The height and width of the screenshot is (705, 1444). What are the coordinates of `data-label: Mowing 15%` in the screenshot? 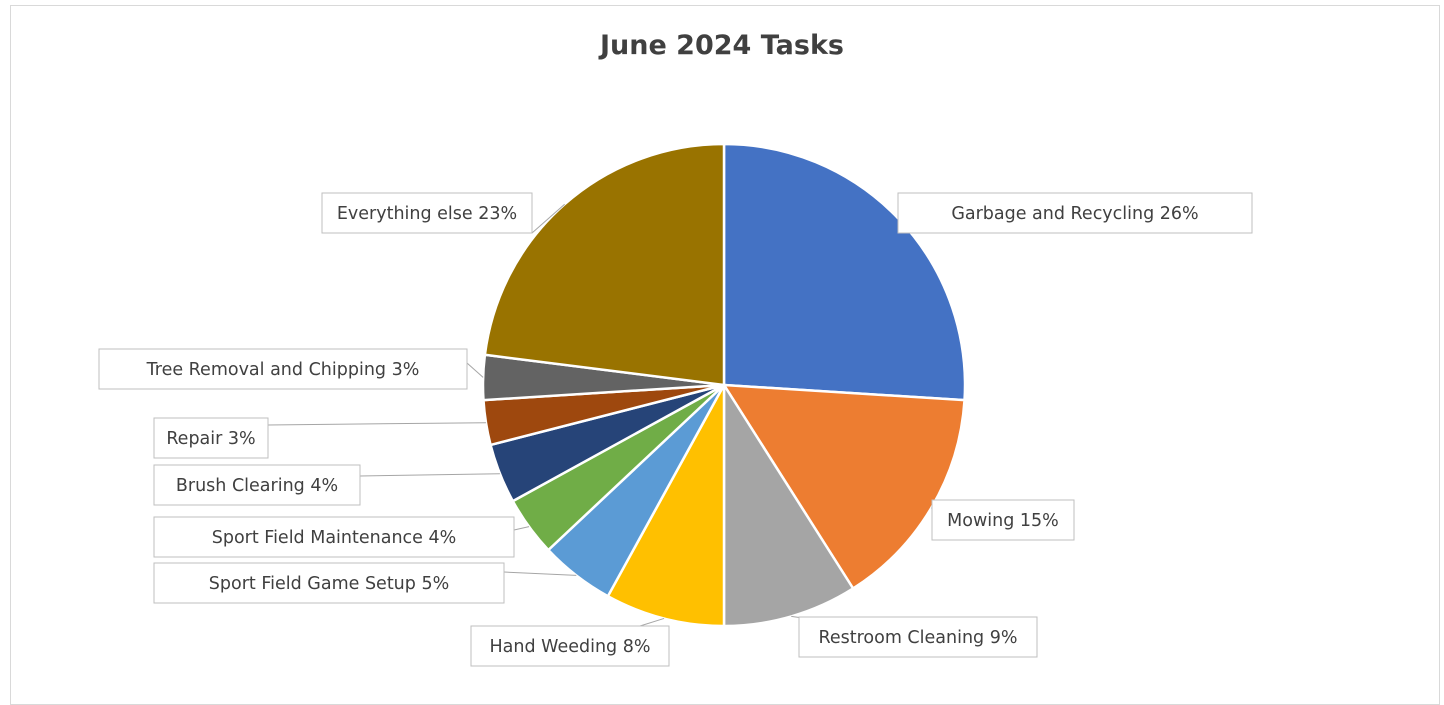 It's located at (1003, 521).